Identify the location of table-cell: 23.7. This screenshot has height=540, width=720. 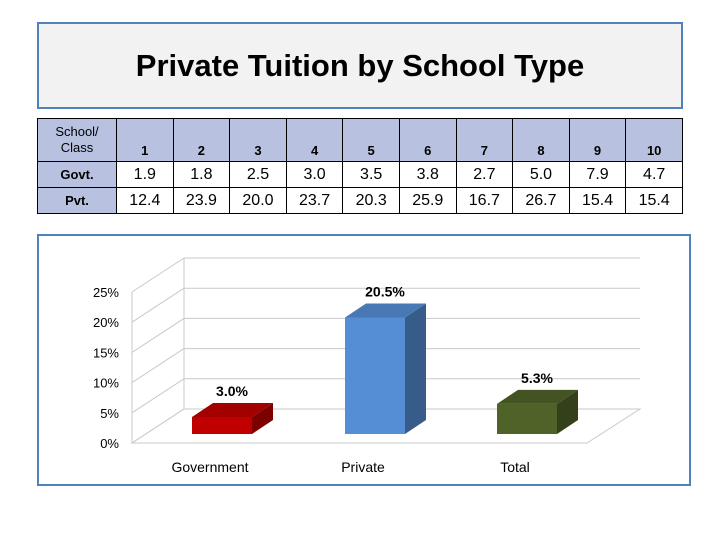
(314, 200).